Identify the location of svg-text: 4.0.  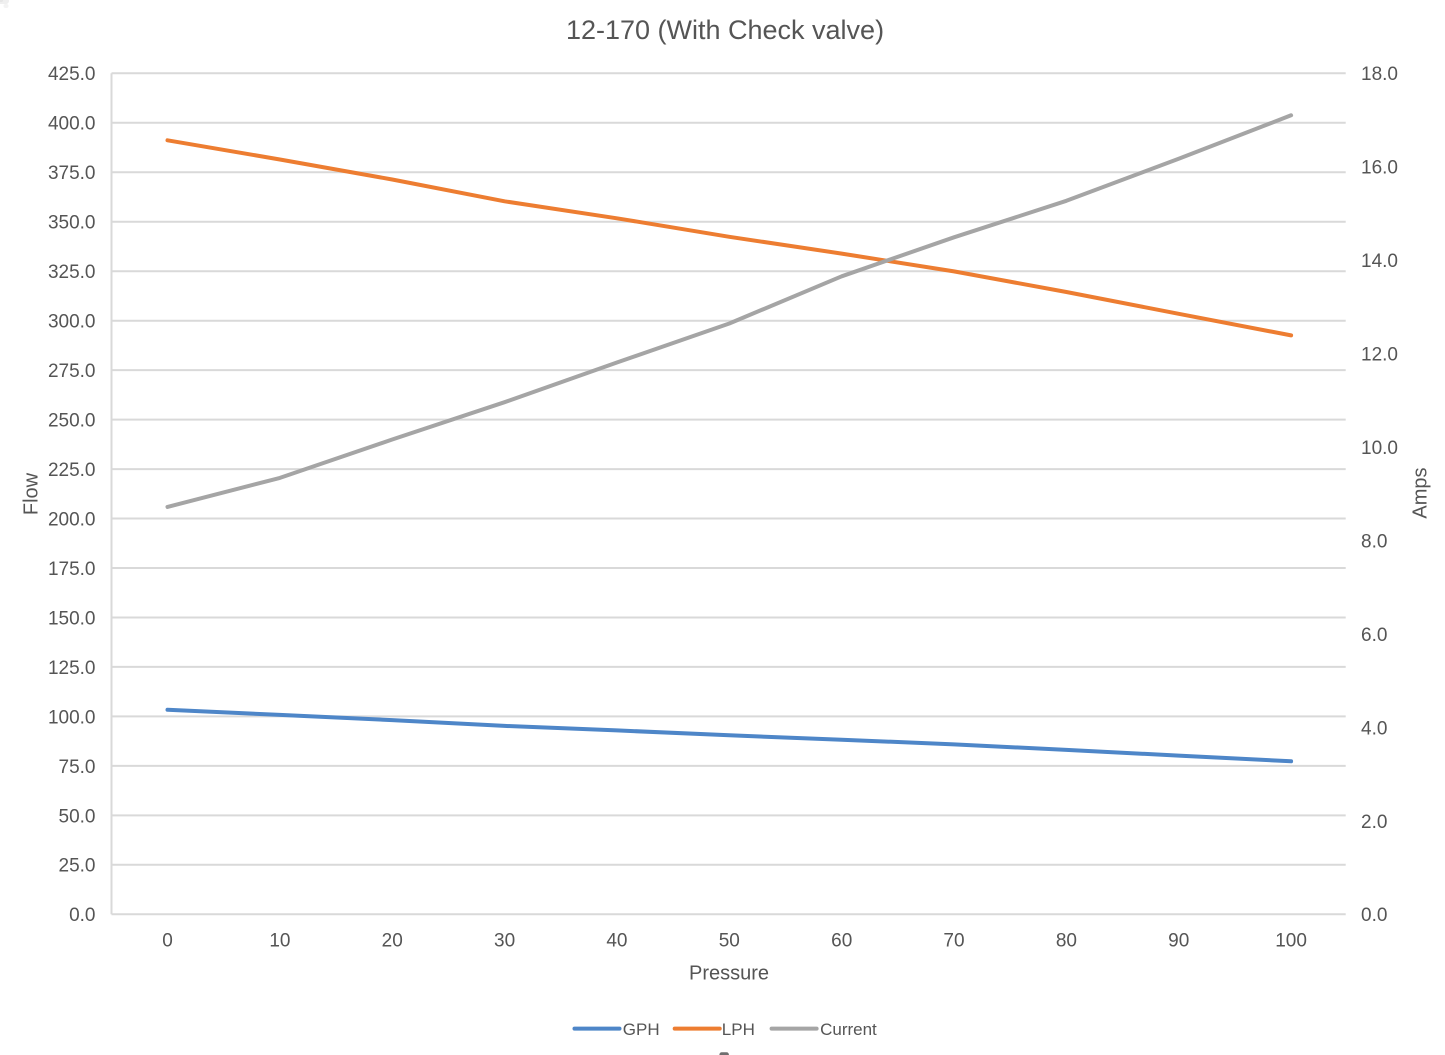
(1374, 728).